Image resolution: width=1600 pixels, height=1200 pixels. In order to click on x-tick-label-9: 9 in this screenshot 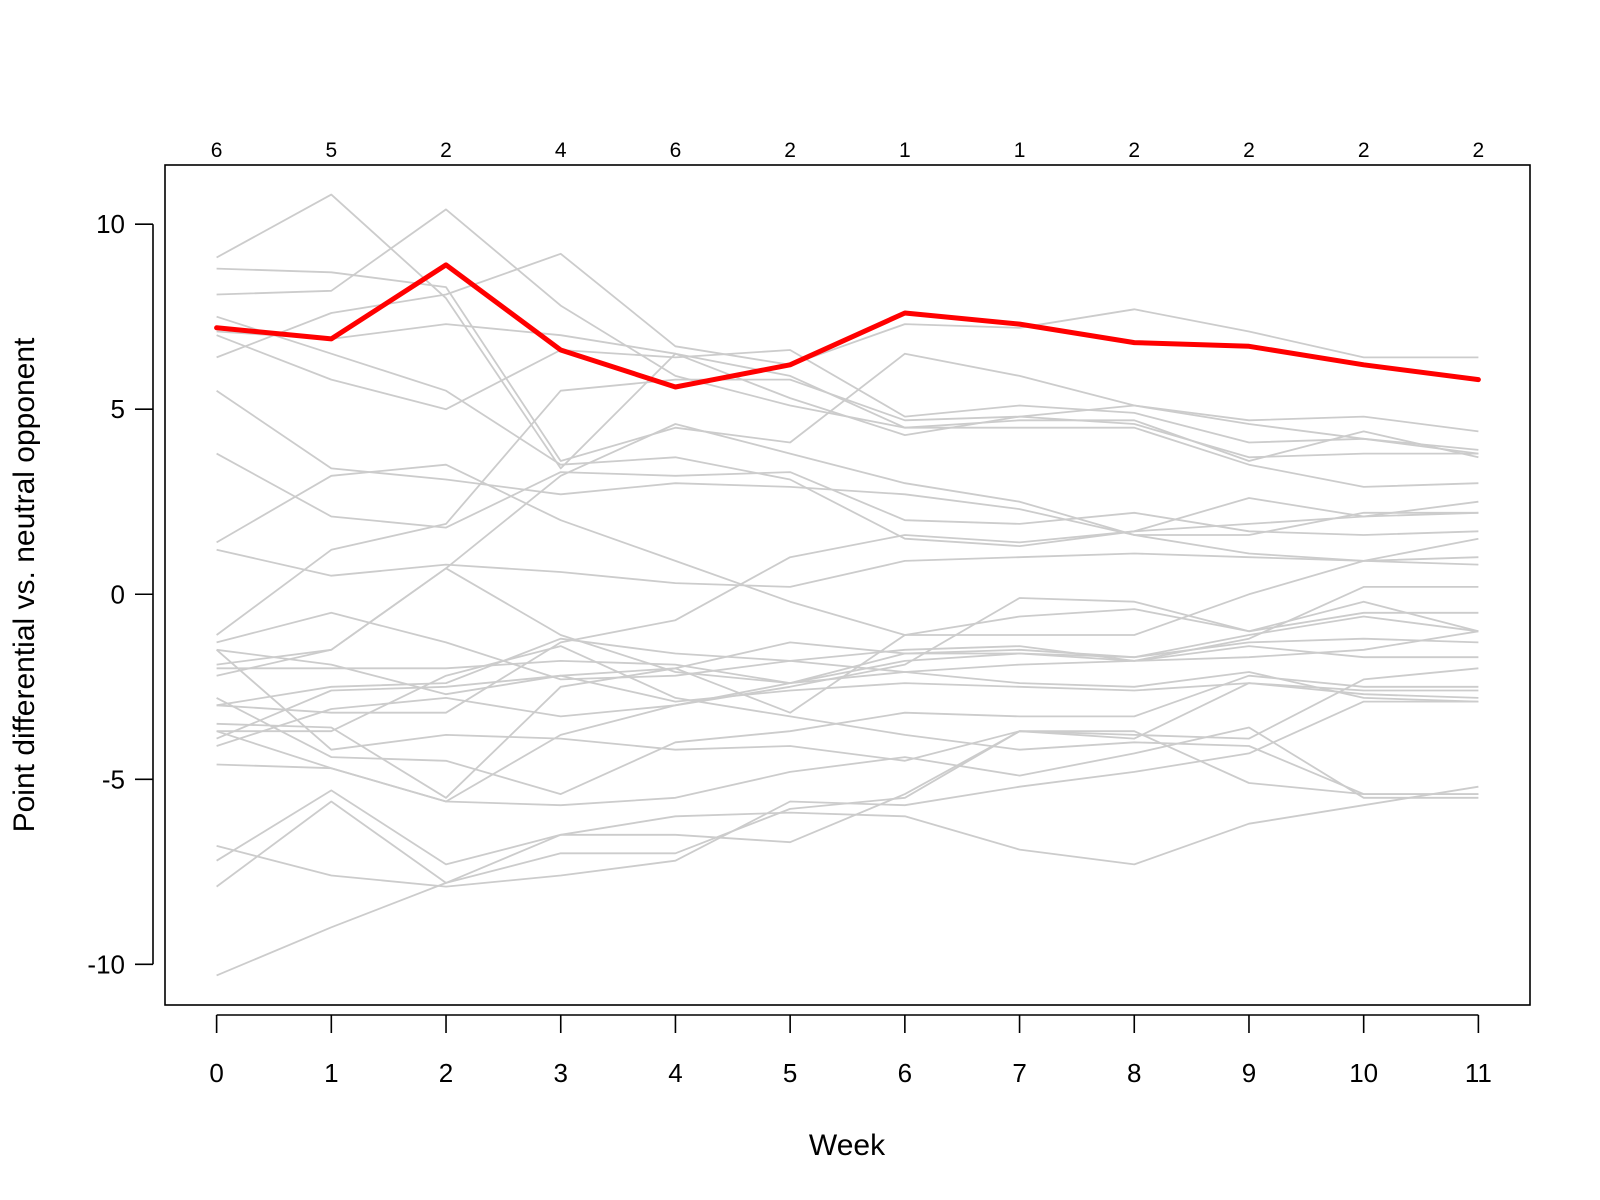, I will do `click(1249, 1073)`.